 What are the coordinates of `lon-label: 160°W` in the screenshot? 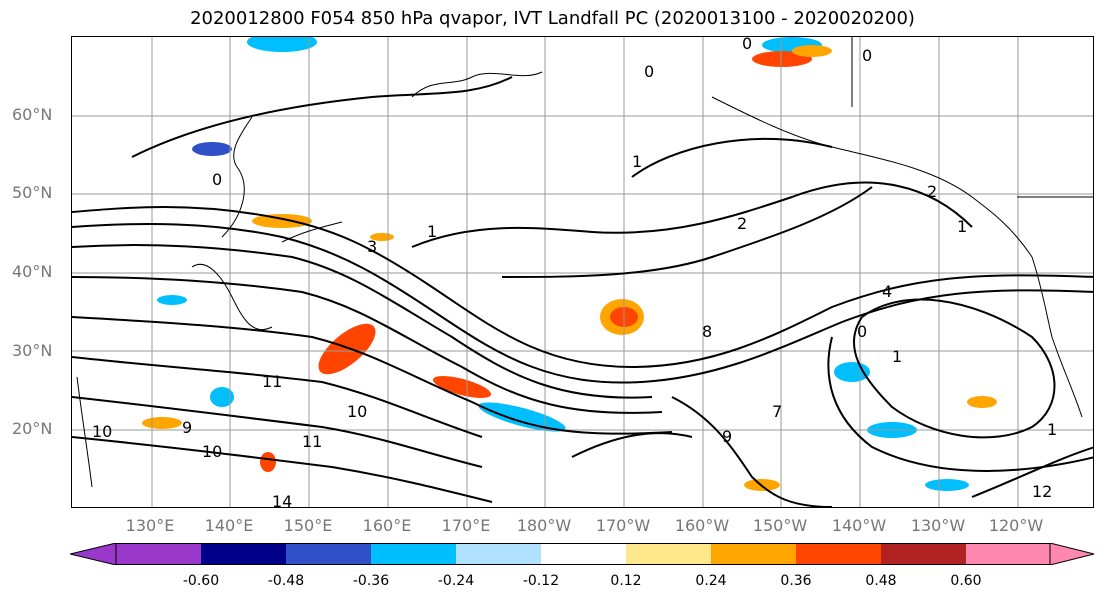 It's located at (702, 525).